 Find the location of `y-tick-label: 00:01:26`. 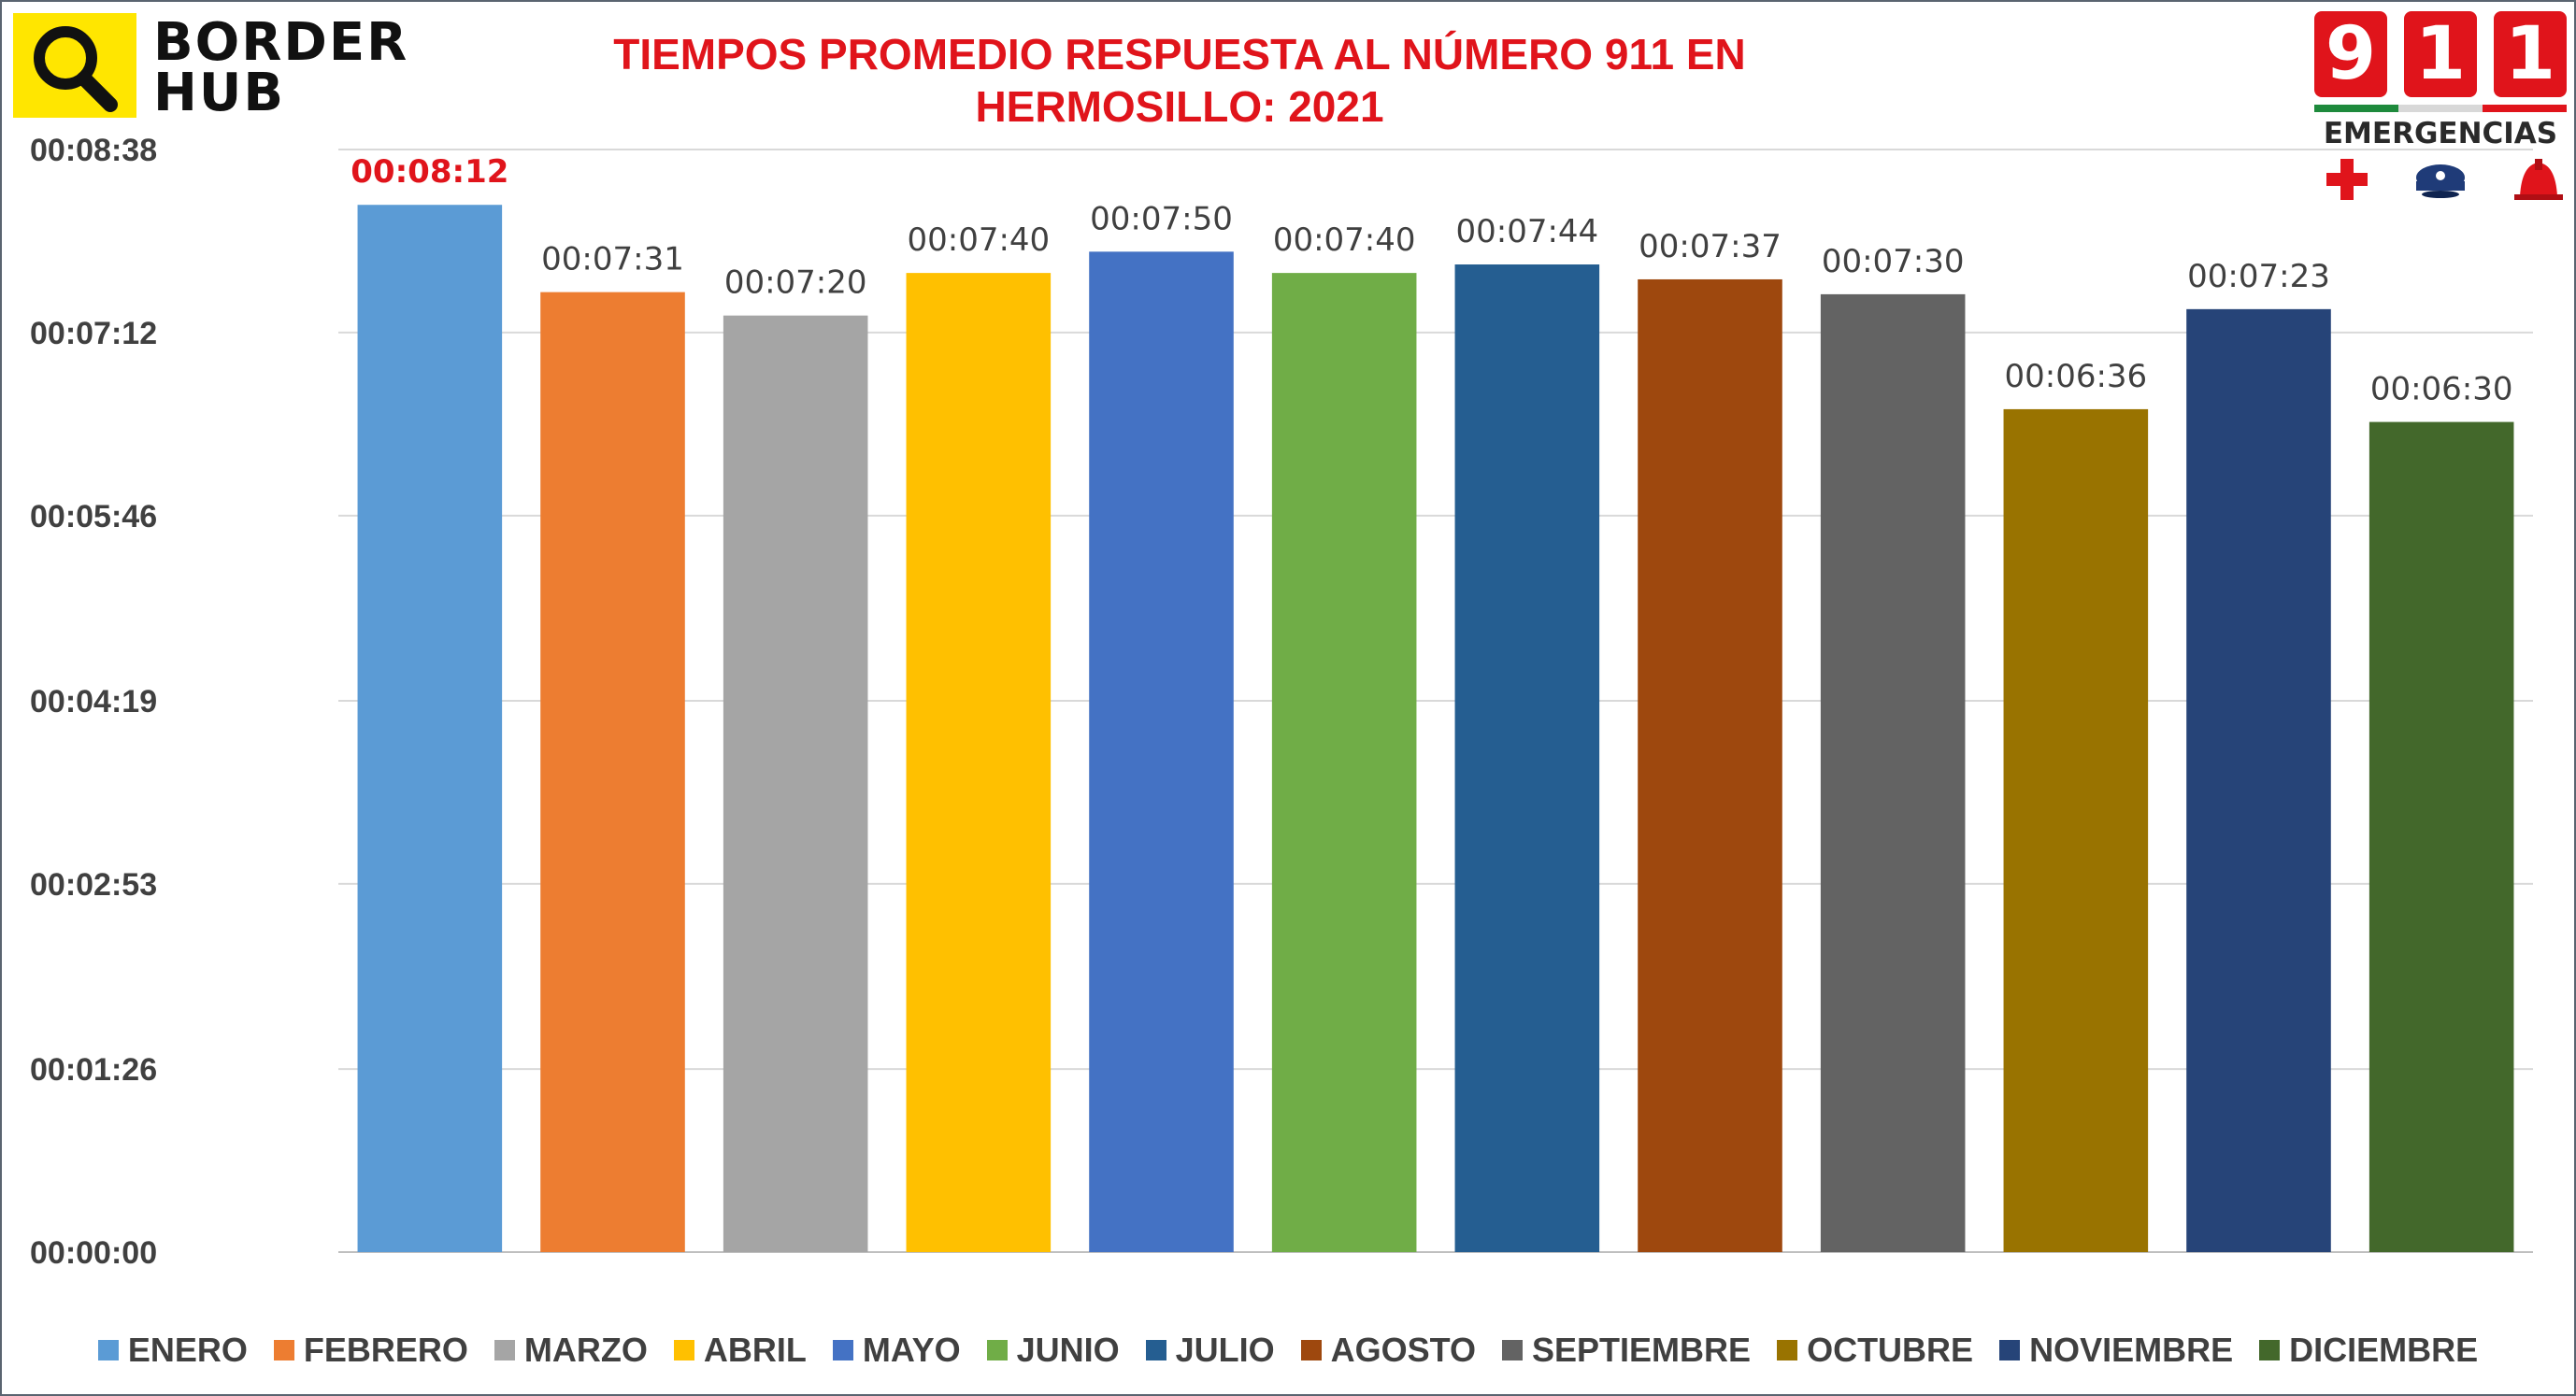

y-tick-label: 00:01:26 is located at coordinates (93, 1070).